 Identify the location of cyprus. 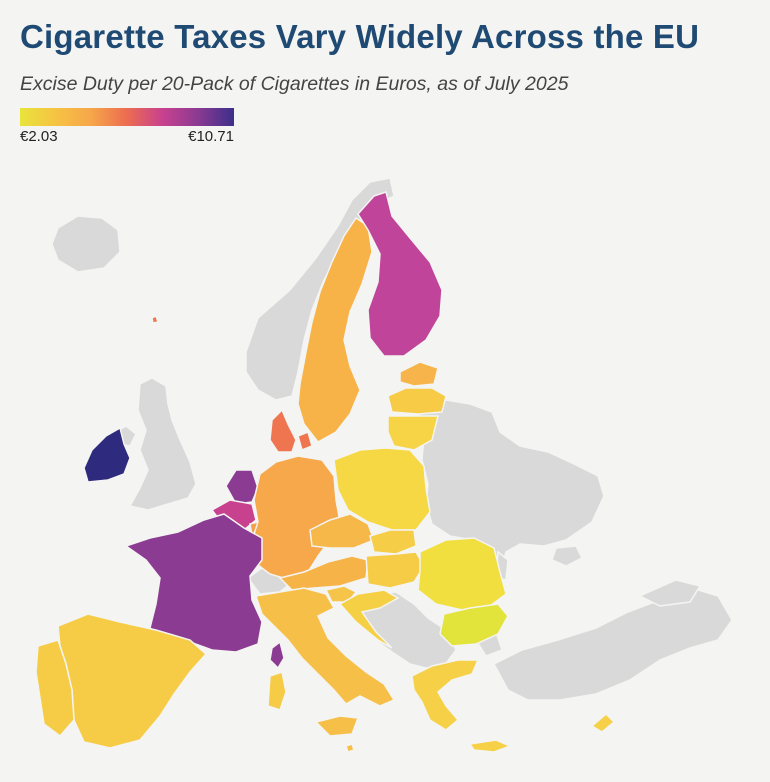
(603, 722).